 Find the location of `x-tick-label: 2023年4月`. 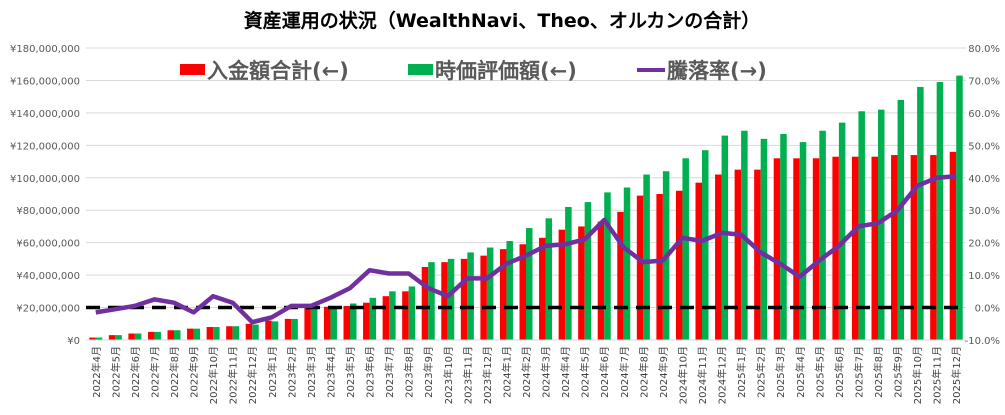

x-tick-label: 2023年4月 is located at coordinates (330, 372).